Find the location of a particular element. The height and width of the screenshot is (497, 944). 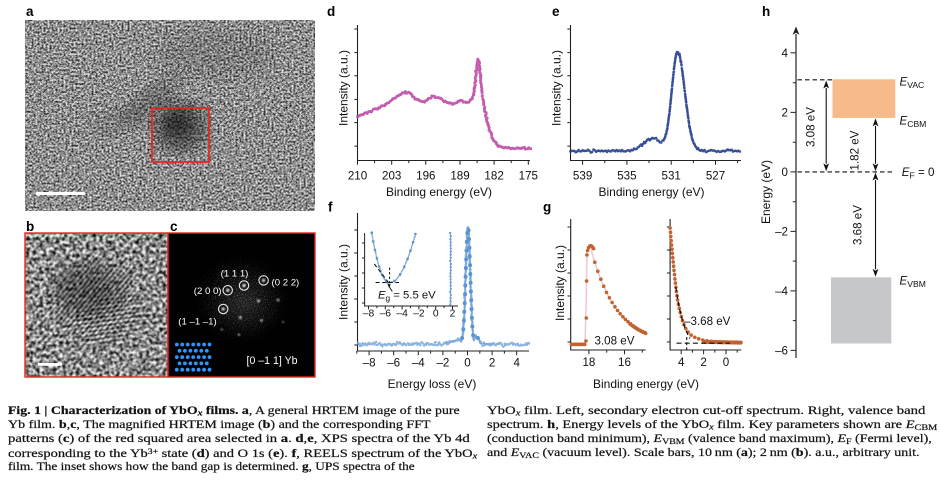

svg-text: e is located at coordinates (556, 11).